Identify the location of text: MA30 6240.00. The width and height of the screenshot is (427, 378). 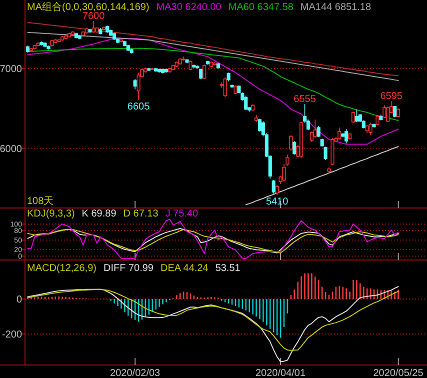
(189, 7).